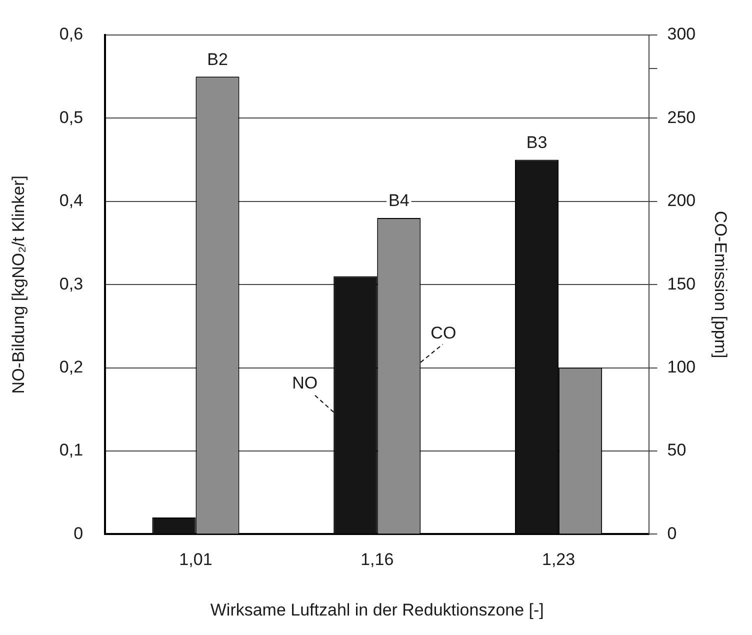 Image resolution: width=752 pixels, height=635 pixels. I want to click on y-tick-label: 0,2, so click(71, 366).